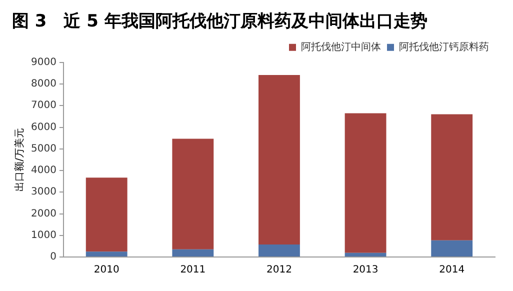  What do you see at coordinates (341, 46) in the screenshot?
I see `legend-label: 阿托伐他汀中间体` at bounding box center [341, 46].